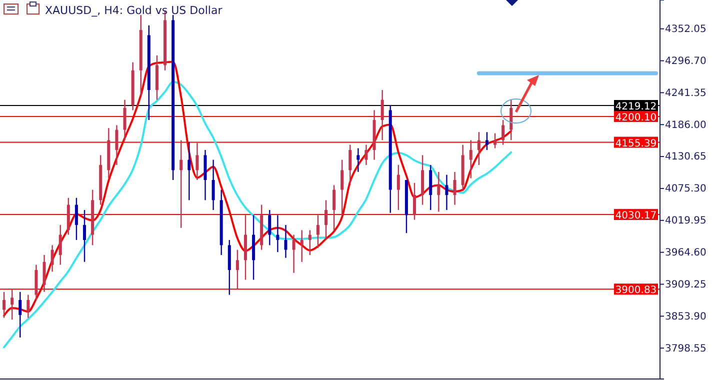 The image size is (715, 381). Describe the element at coordinates (636, 290) in the screenshot. I see `ref-line-label: 3900.83` at that location.